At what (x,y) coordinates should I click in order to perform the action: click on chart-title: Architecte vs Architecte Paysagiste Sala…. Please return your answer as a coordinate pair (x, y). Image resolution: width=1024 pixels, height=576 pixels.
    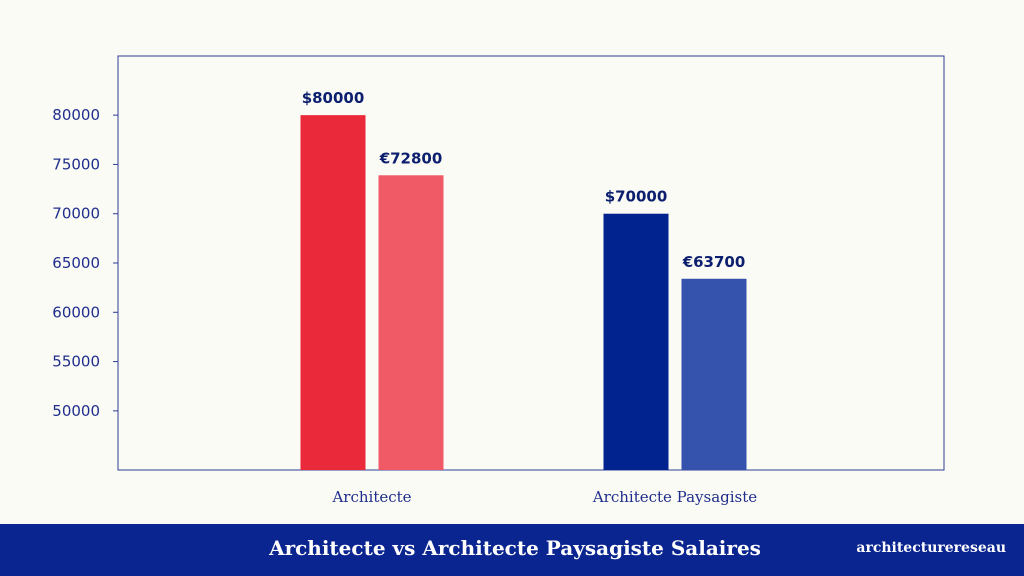
    Looking at the image, I should click on (515, 548).